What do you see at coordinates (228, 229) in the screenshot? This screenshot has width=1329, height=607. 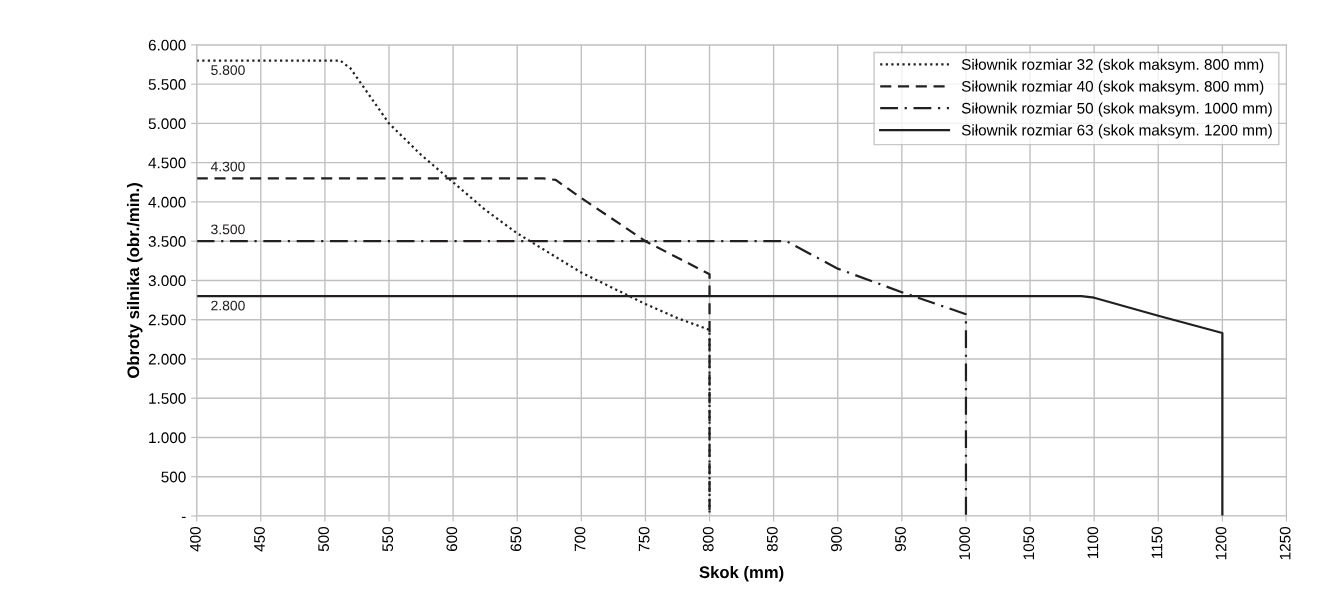 I see `data-label: 3.500` at bounding box center [228, 229].